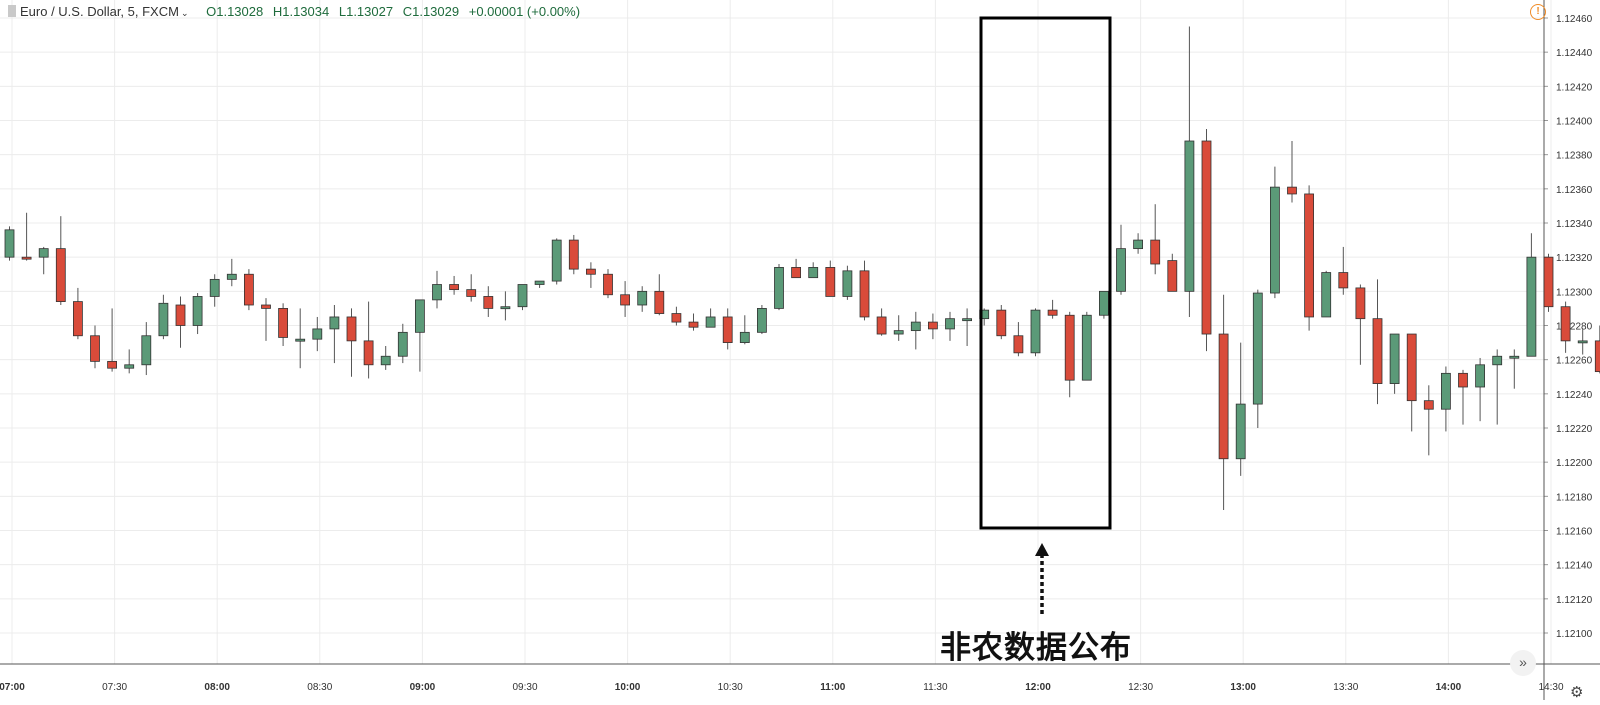  What do you see at coordinates (1577, 692) in the screenshot?
I see `gear-icon: ⚙` at bounding box center [1577, 692].